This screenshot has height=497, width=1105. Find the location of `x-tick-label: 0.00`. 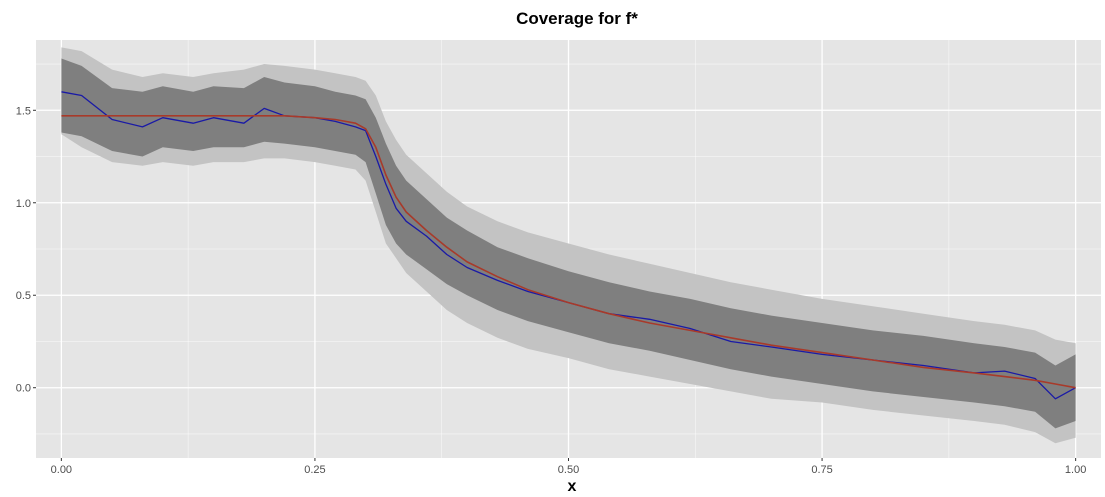

x-tick-label: 0.00 is located at coordinates (61, 470).